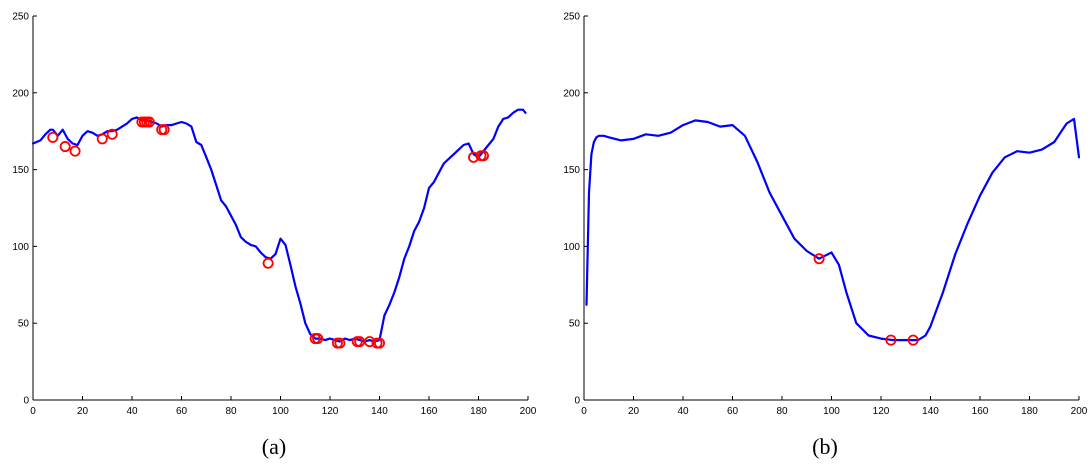 The image size is (1090, 468). What do you see at coordinates (274, 446) in the screenshot?
I see `panel-caption: (a)` at bounding box center [274, 446].